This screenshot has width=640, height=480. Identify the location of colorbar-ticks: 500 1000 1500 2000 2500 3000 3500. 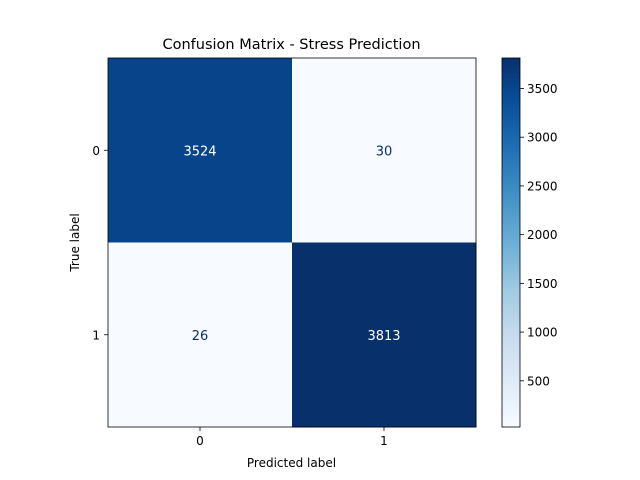
(539, 235).